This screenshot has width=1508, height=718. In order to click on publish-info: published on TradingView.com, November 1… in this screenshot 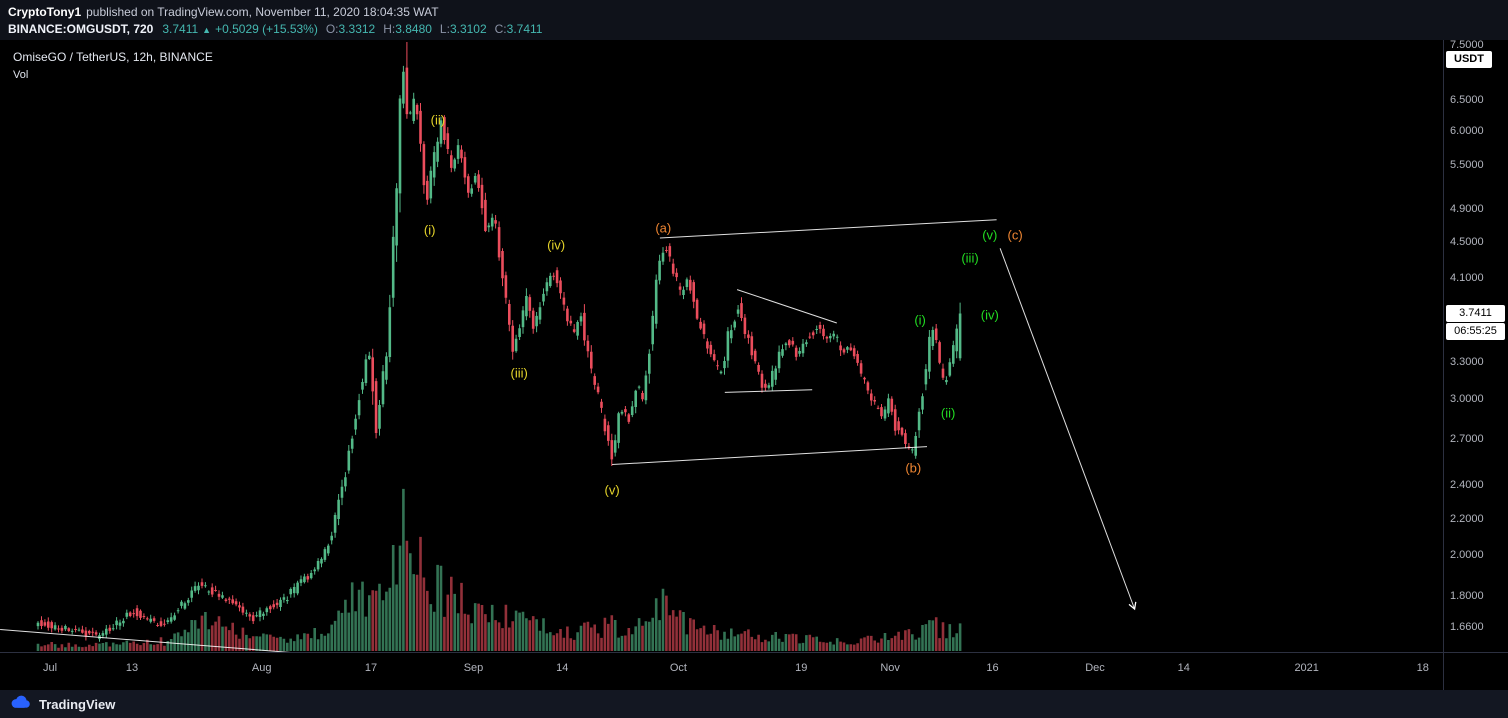, I will do `click(262, 12)`.